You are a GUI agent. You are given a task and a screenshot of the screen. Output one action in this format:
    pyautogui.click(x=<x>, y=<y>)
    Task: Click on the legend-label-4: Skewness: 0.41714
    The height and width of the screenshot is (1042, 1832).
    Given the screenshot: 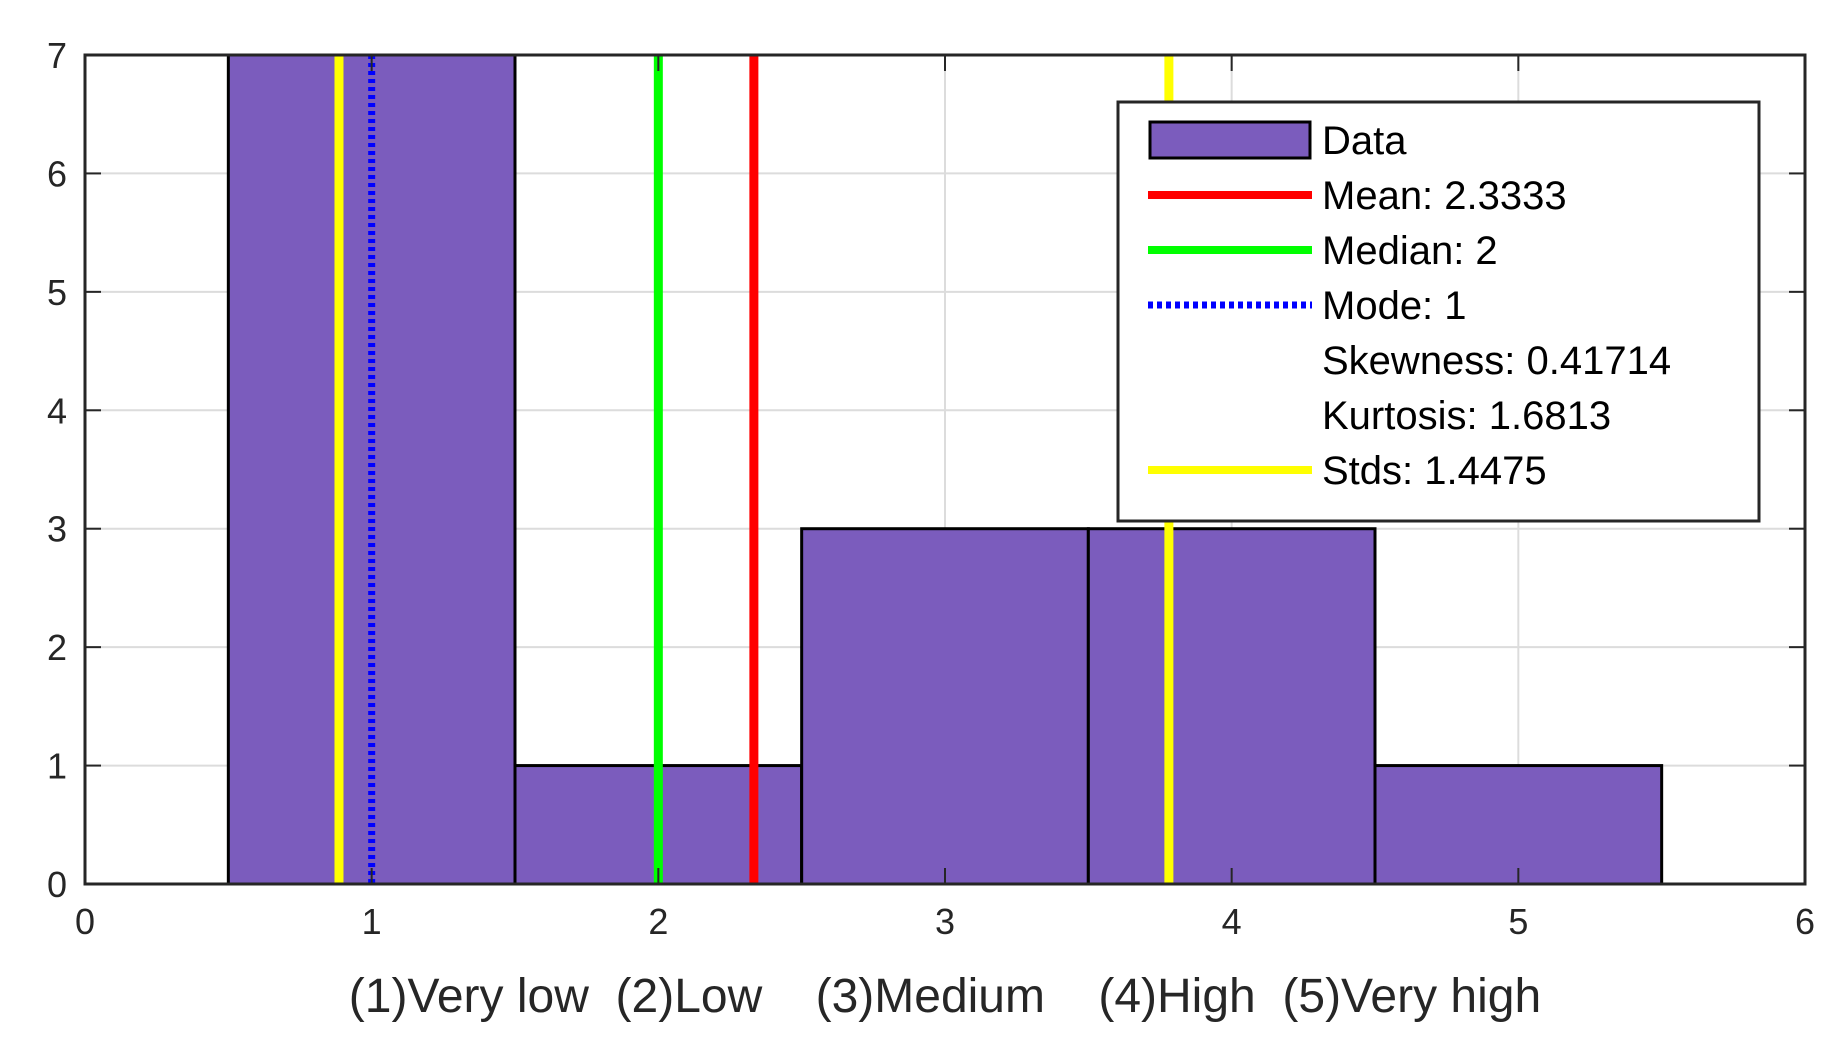 What is the action you would take?
    pyautogui.click(x=1496, y=361)
    